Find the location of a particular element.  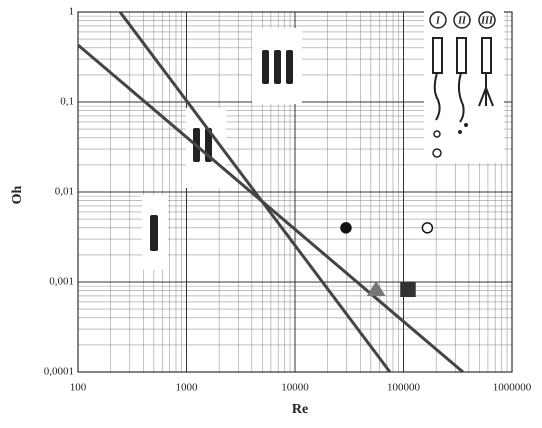

regime-label: I is located at coordinates (438, 20).